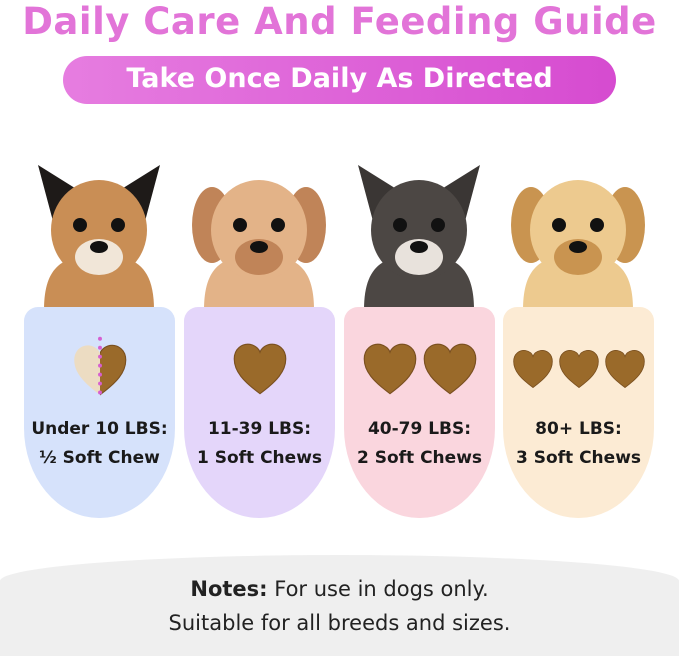 Image resolution: width=679 pixels, height=656 pixels. I want to click on page-title: Daily Care And Feeding Guide, so click(339, 21).